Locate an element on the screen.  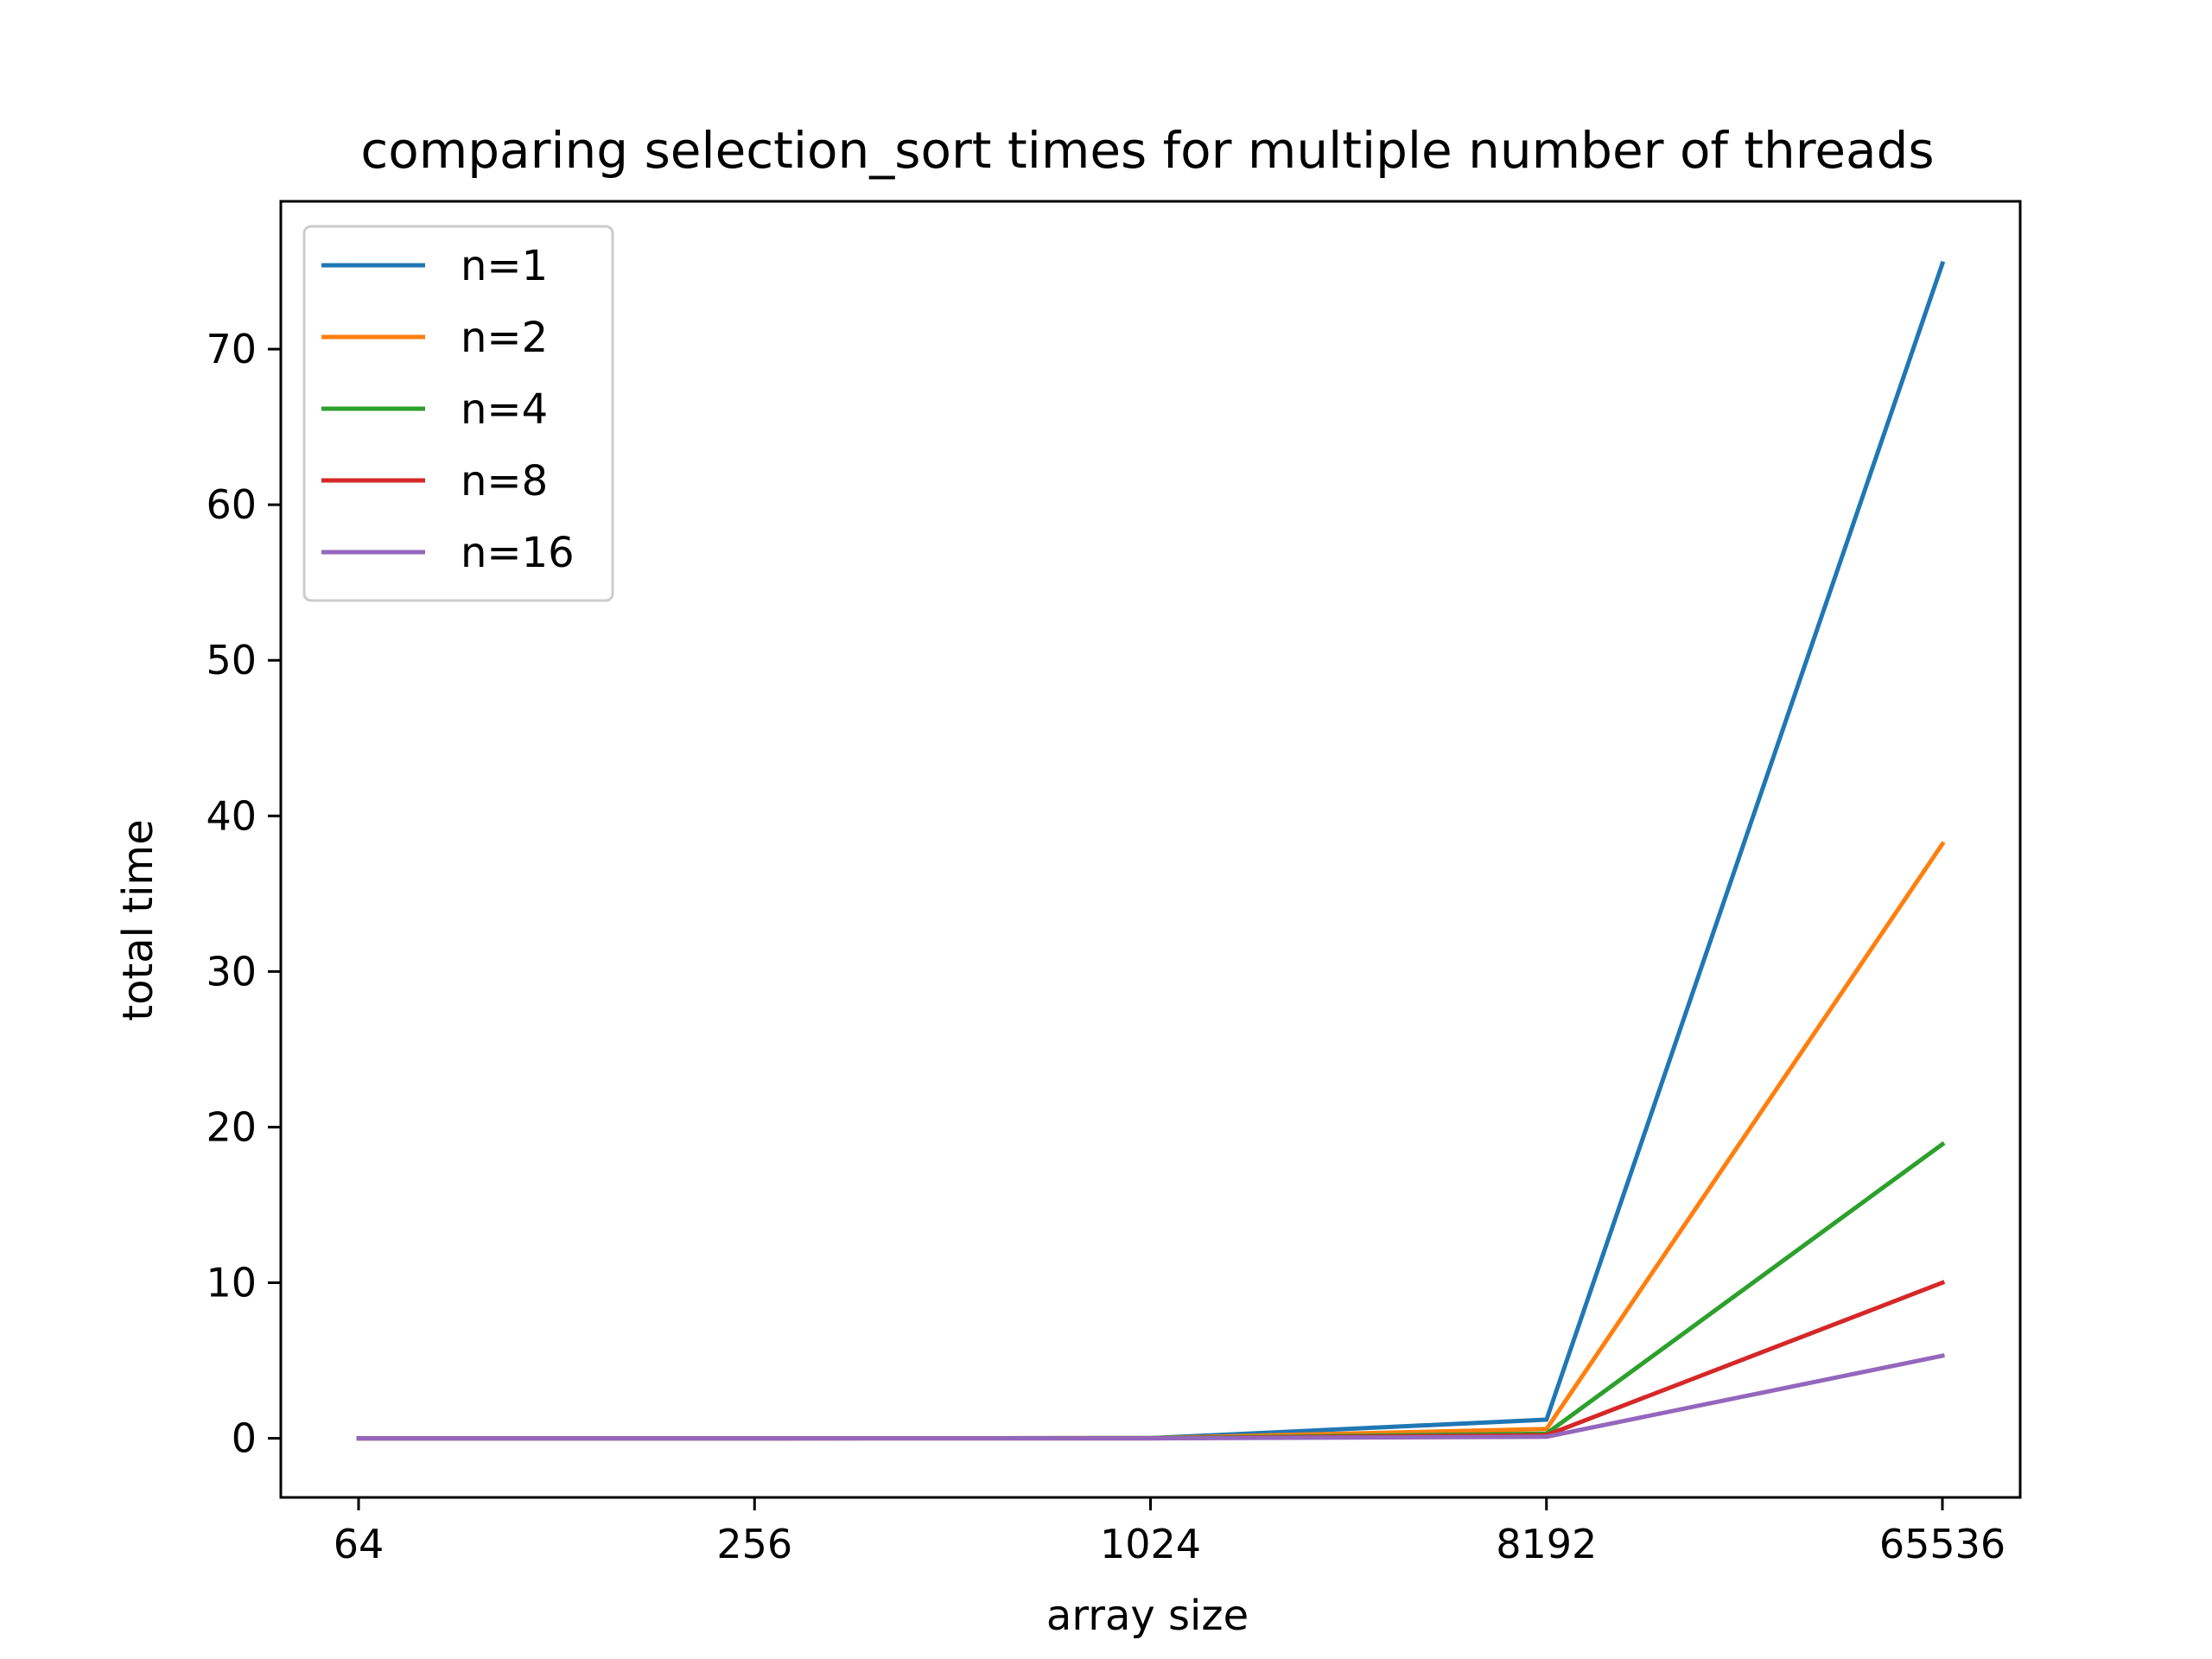
x-axis-label: array size is located at coordinates (1147, 1616).